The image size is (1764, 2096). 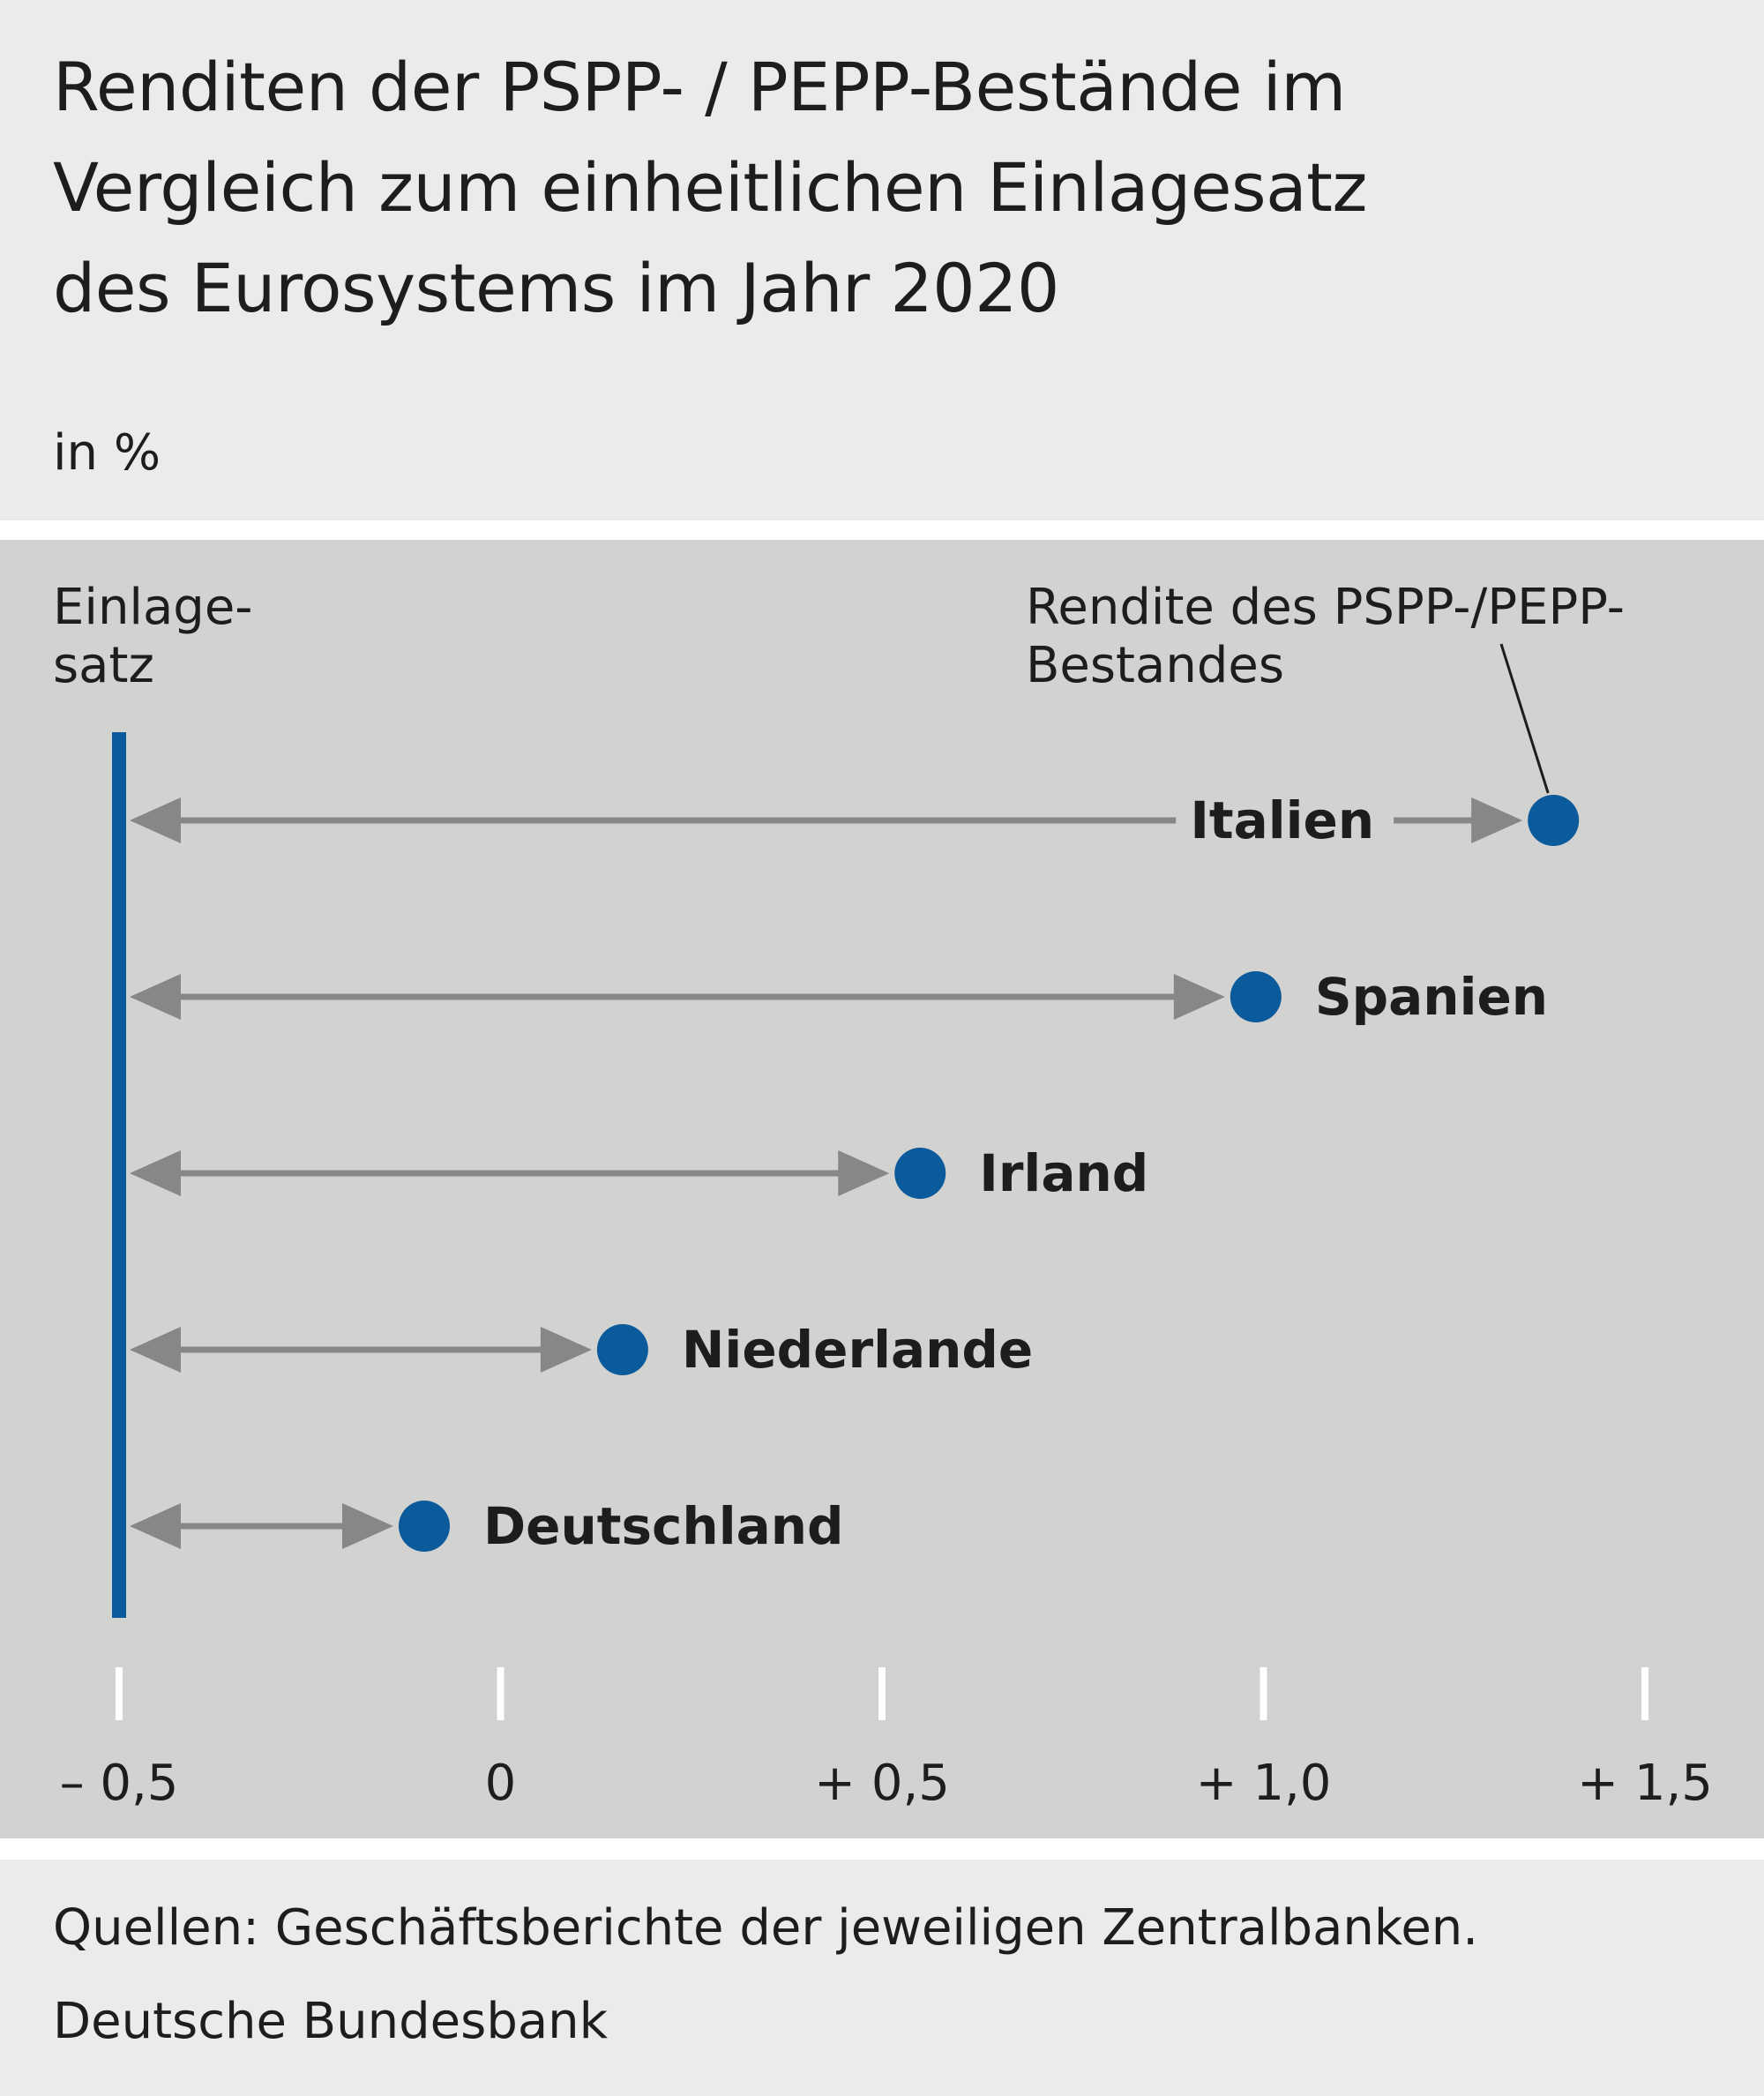 I want to click on data-row-deutschland: Deutschland, so click(x=487, y=1526).